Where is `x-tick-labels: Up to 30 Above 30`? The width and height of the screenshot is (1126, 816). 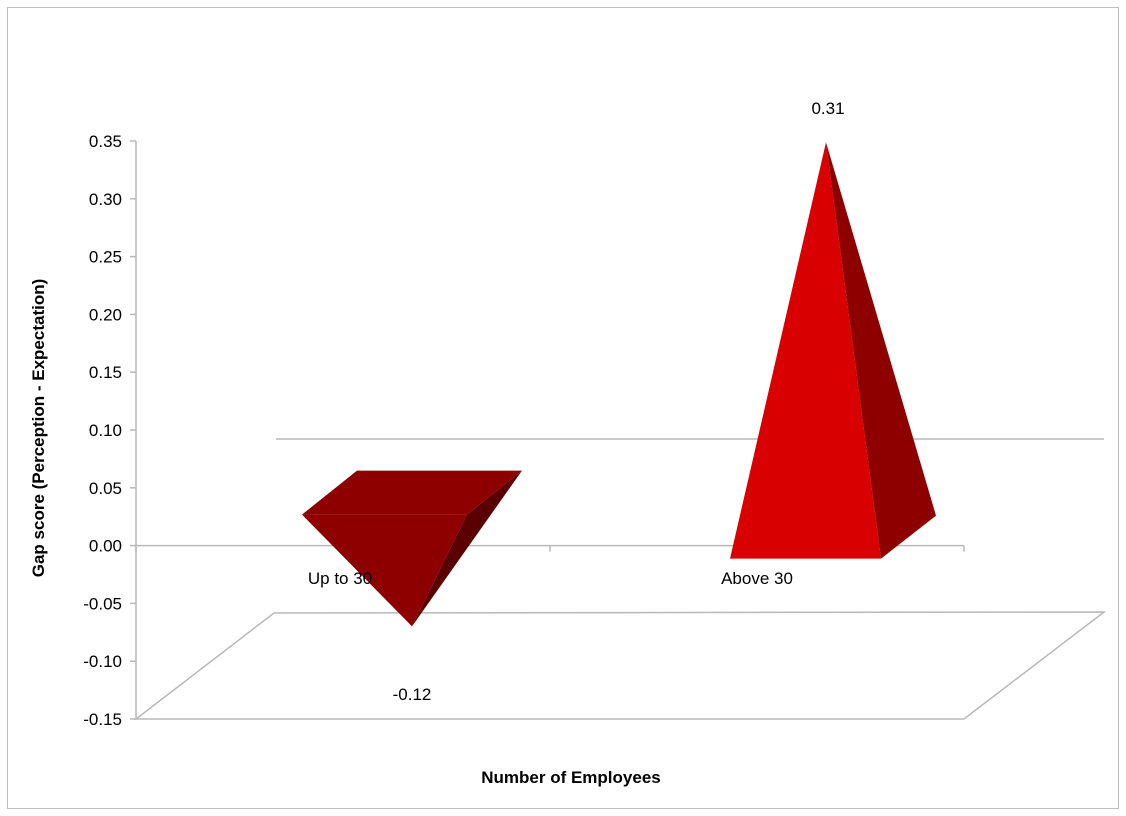
x-tick-labels: Up to 30 Above 30 is located at coordinates (550, 578).